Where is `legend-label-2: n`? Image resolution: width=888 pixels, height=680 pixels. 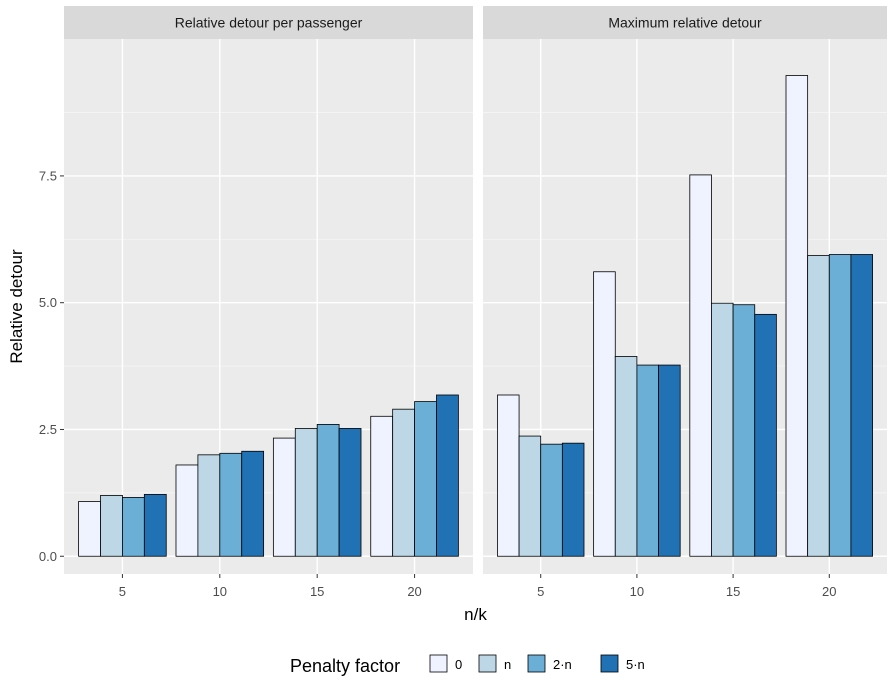 legend-label-2: n is located at coordinates (507, 664).